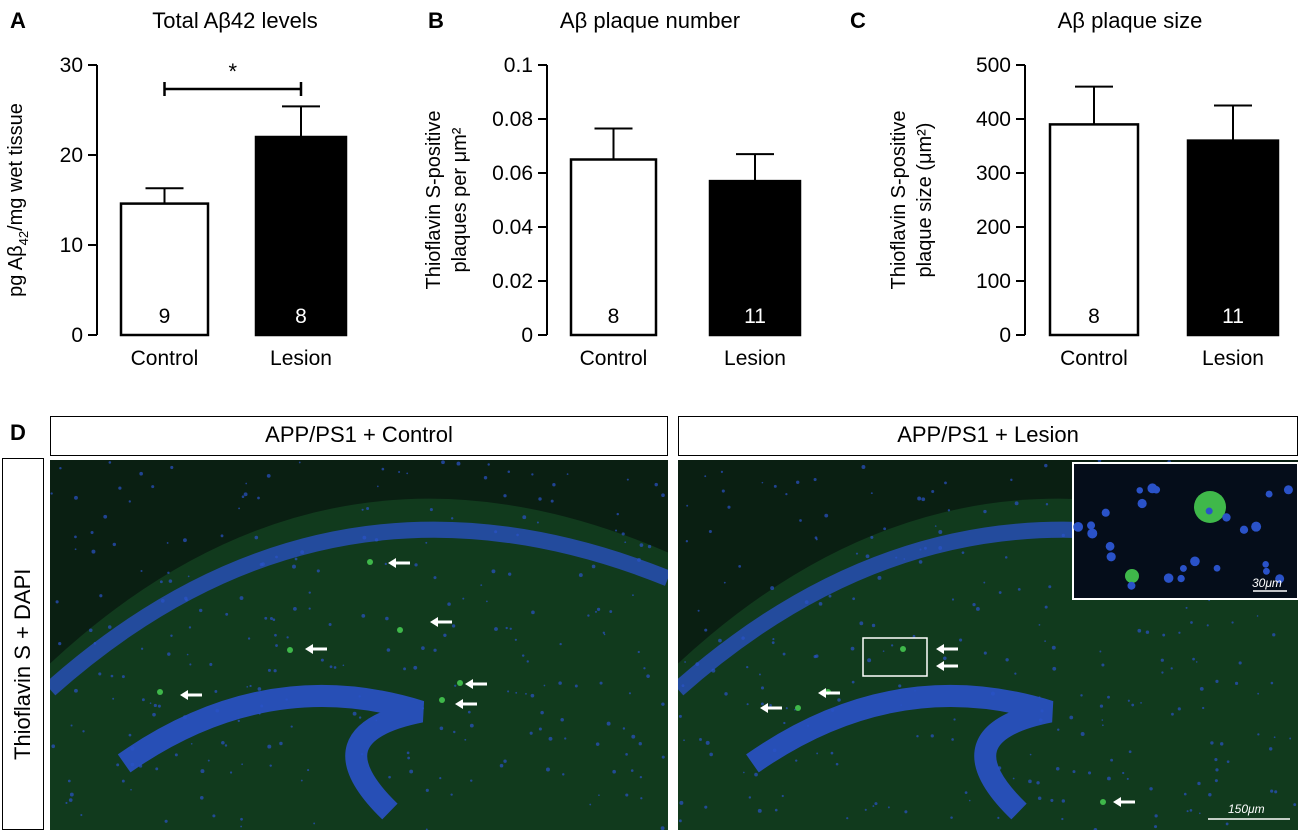 The height and width of the screenshot is (835, 1300). I want to click on inset-scale-bar-label: 30μm, so click(1267, 583).